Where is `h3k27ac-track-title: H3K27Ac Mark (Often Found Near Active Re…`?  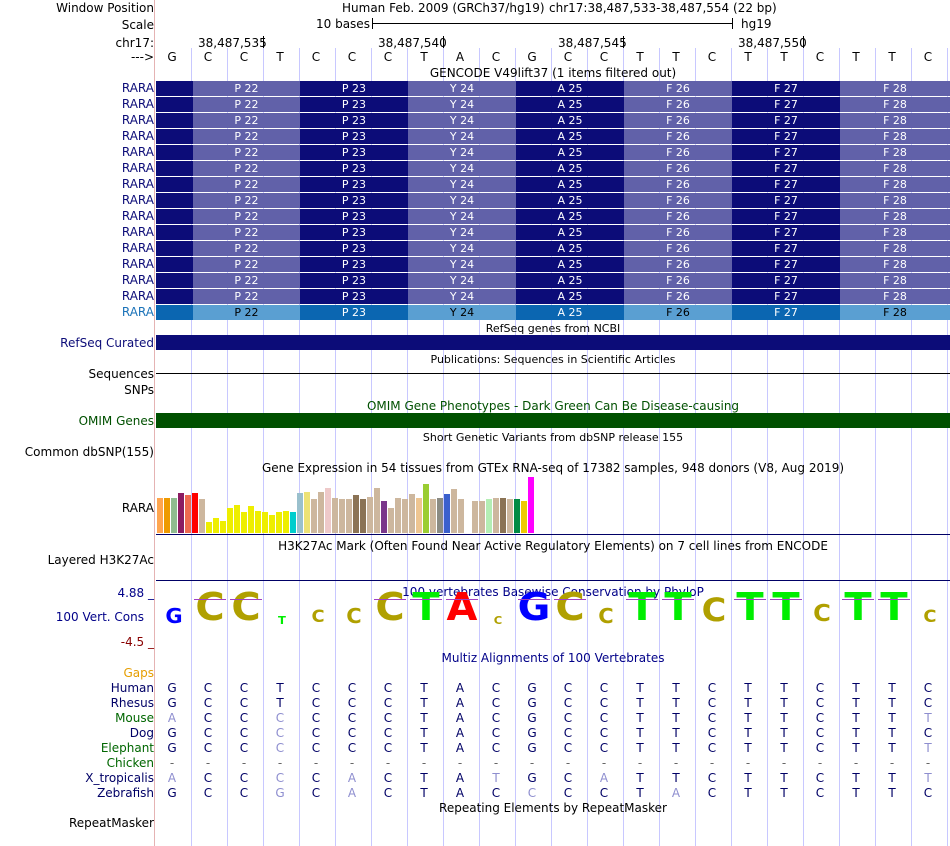
h3k27ac-track-title: H3K27Ac Mark (Often Found Near Active Re… is located at coordinates (553, 546).